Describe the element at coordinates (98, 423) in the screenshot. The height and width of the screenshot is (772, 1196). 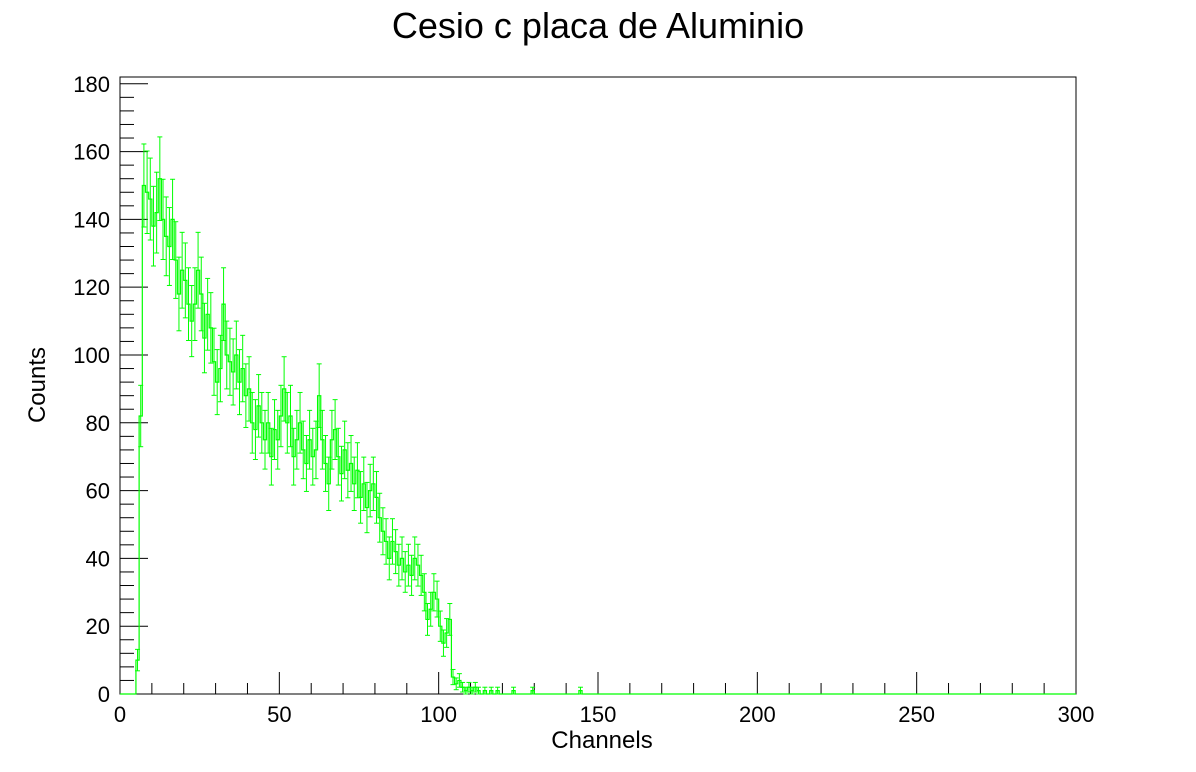
I see `y-tick-label: 80` at that location.